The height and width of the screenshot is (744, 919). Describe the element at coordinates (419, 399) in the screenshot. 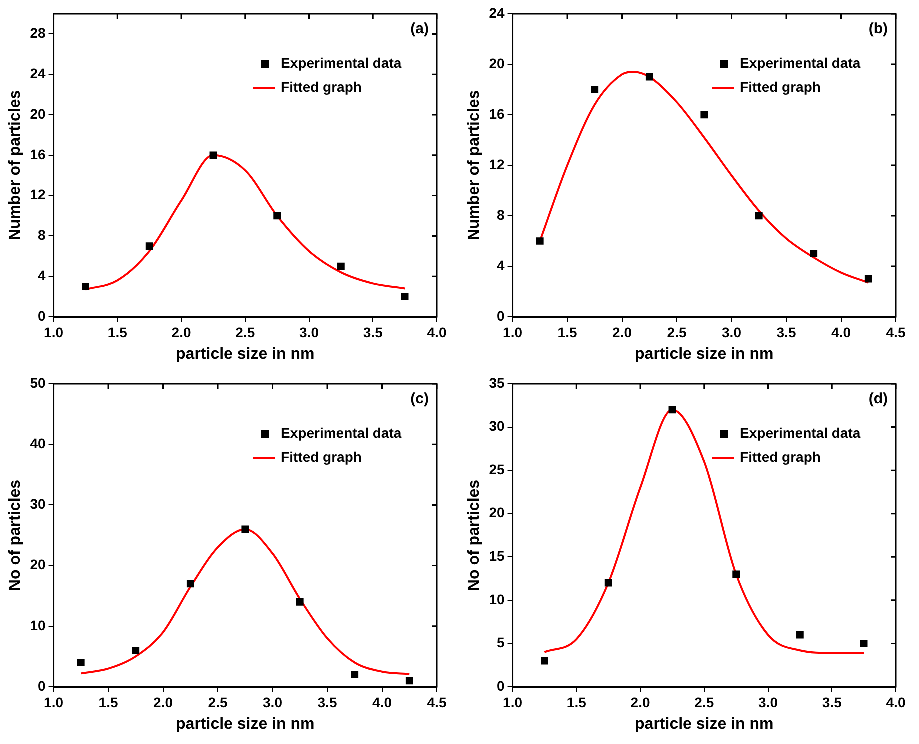

I see `annotation: (c)` at that location.